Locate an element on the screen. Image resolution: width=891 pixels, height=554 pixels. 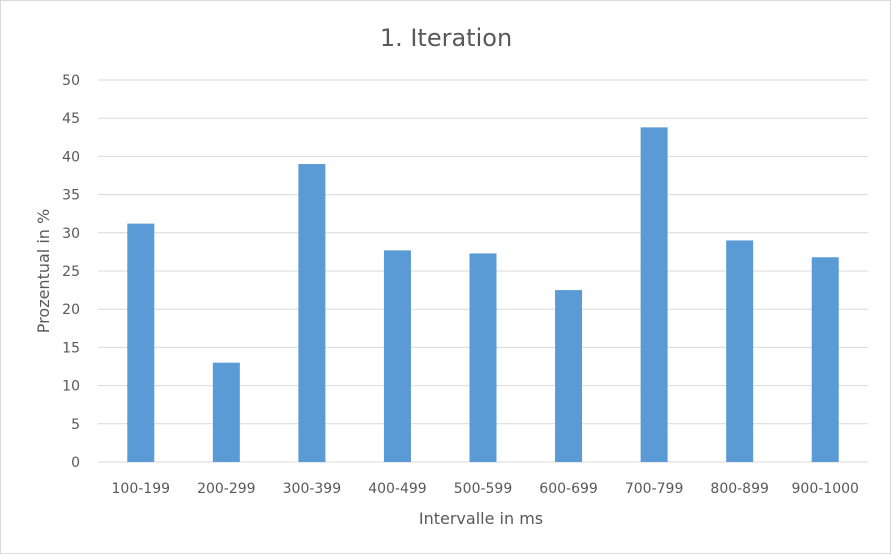
y-tick-label: 30 is located at coordinates (71, 234).